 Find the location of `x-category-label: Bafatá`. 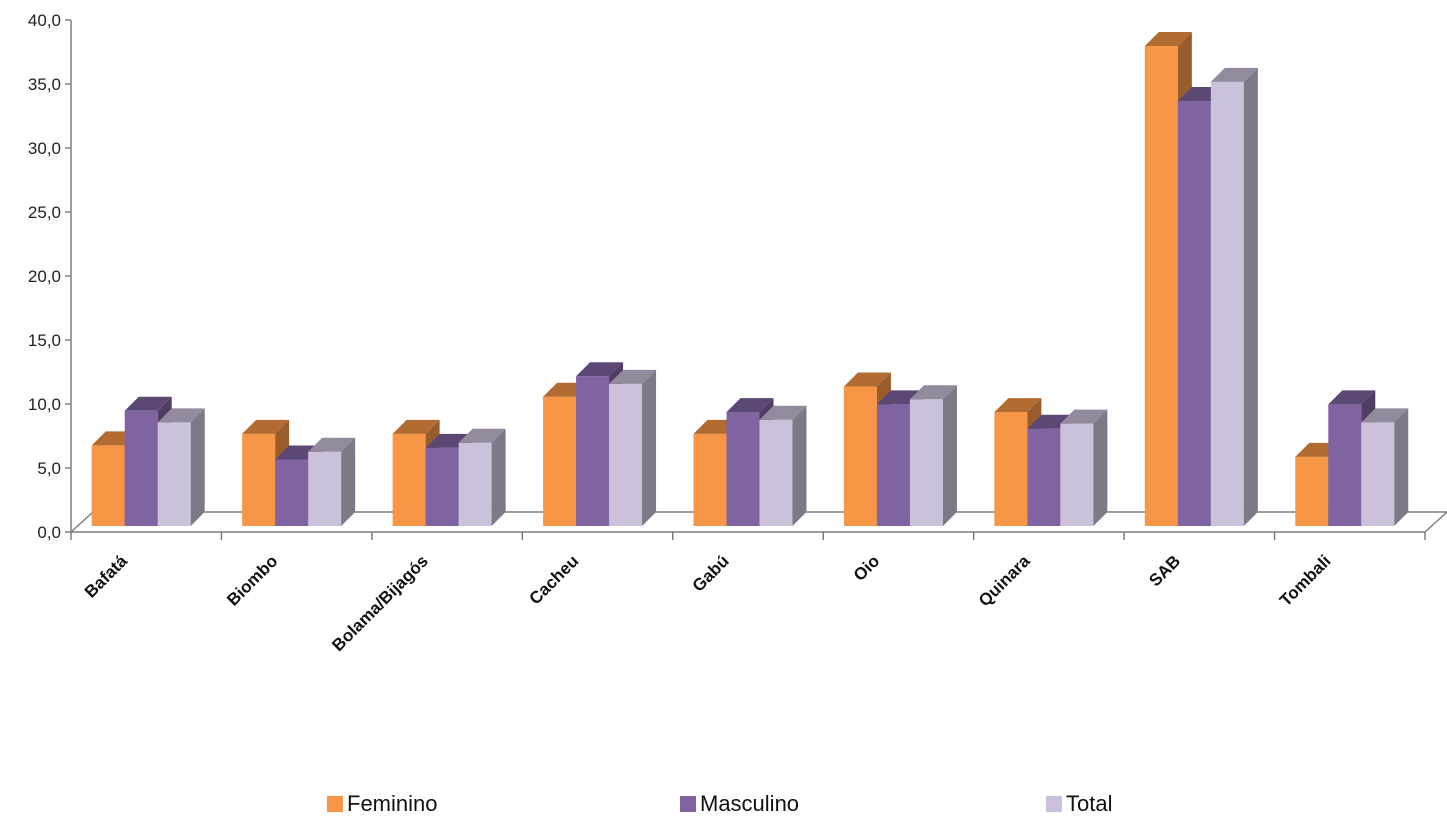

x-category-label: Bafatá is located at coordinates (106, 576).